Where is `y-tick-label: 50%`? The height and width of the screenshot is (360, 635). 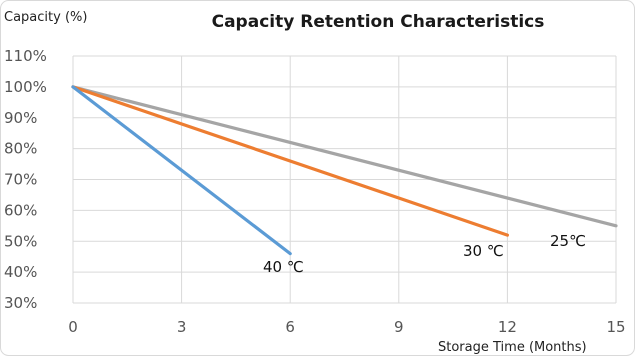
y-tick-label: 50% is located at coordinates (20, 241).